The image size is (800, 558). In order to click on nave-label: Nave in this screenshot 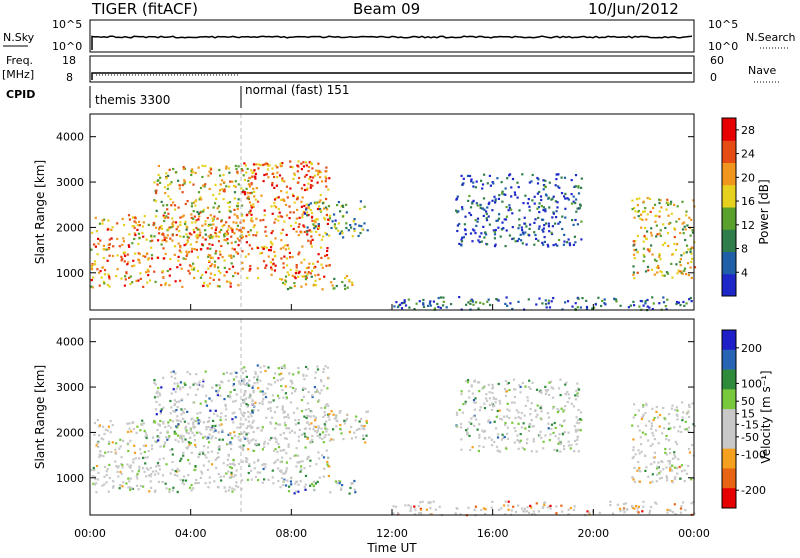, I will do `click(762, 70)`.